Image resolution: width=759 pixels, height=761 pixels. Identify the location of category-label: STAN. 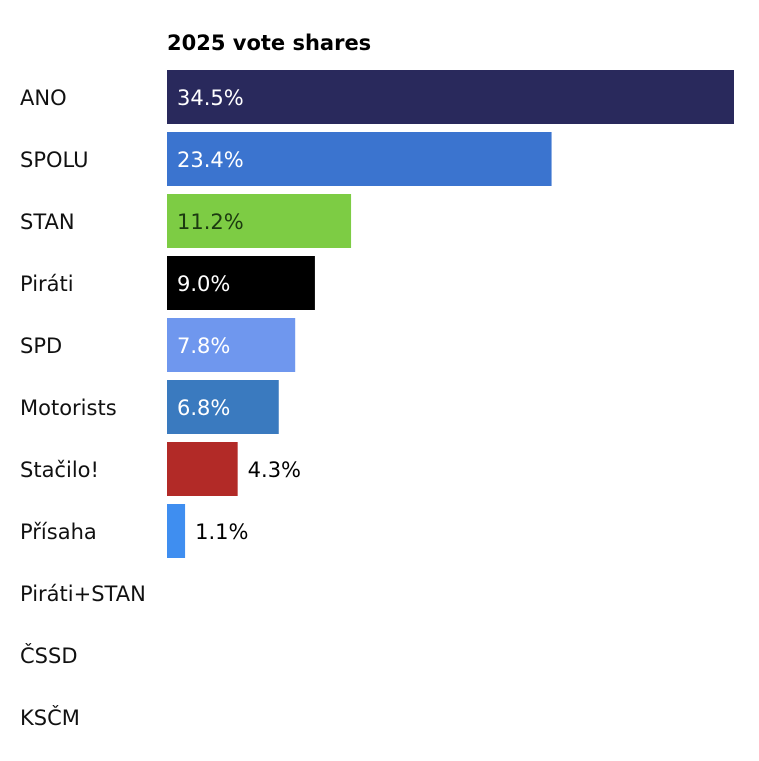
(47, 222).